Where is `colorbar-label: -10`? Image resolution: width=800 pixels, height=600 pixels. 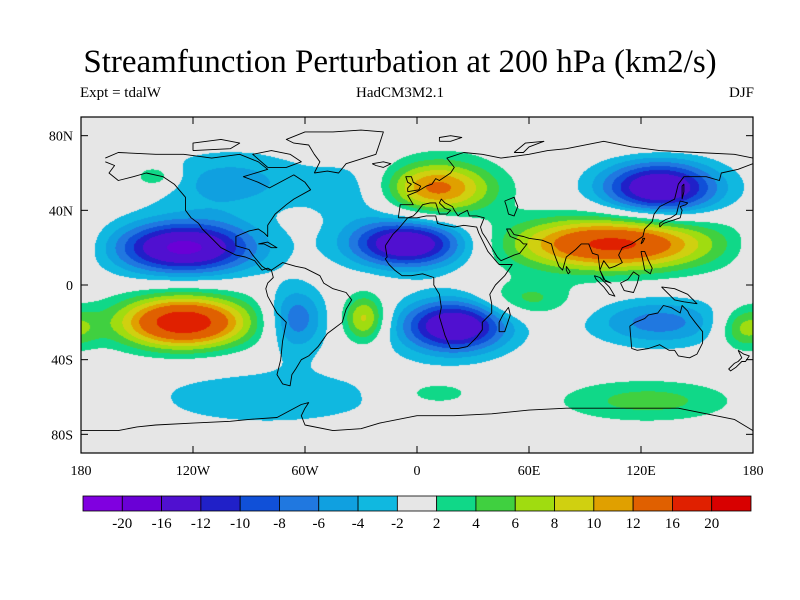
colorbar-label: -10 is located at coordinates (240, 524).